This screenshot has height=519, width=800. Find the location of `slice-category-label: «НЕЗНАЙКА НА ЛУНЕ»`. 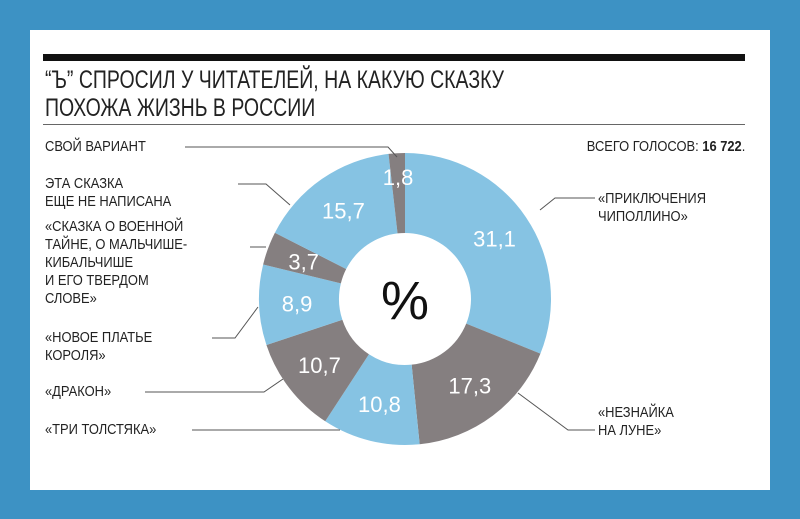

slice-category-label: «НЕЗНАЙКА НА ЛУНЕ» is located at coordinates (636, 422).